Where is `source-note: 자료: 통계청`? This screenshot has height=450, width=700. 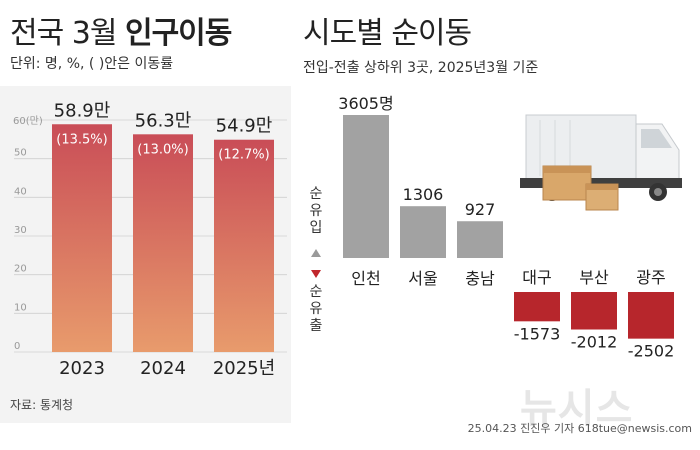 source-note: 자료: 통계청 is located at coordinates (42, 405).